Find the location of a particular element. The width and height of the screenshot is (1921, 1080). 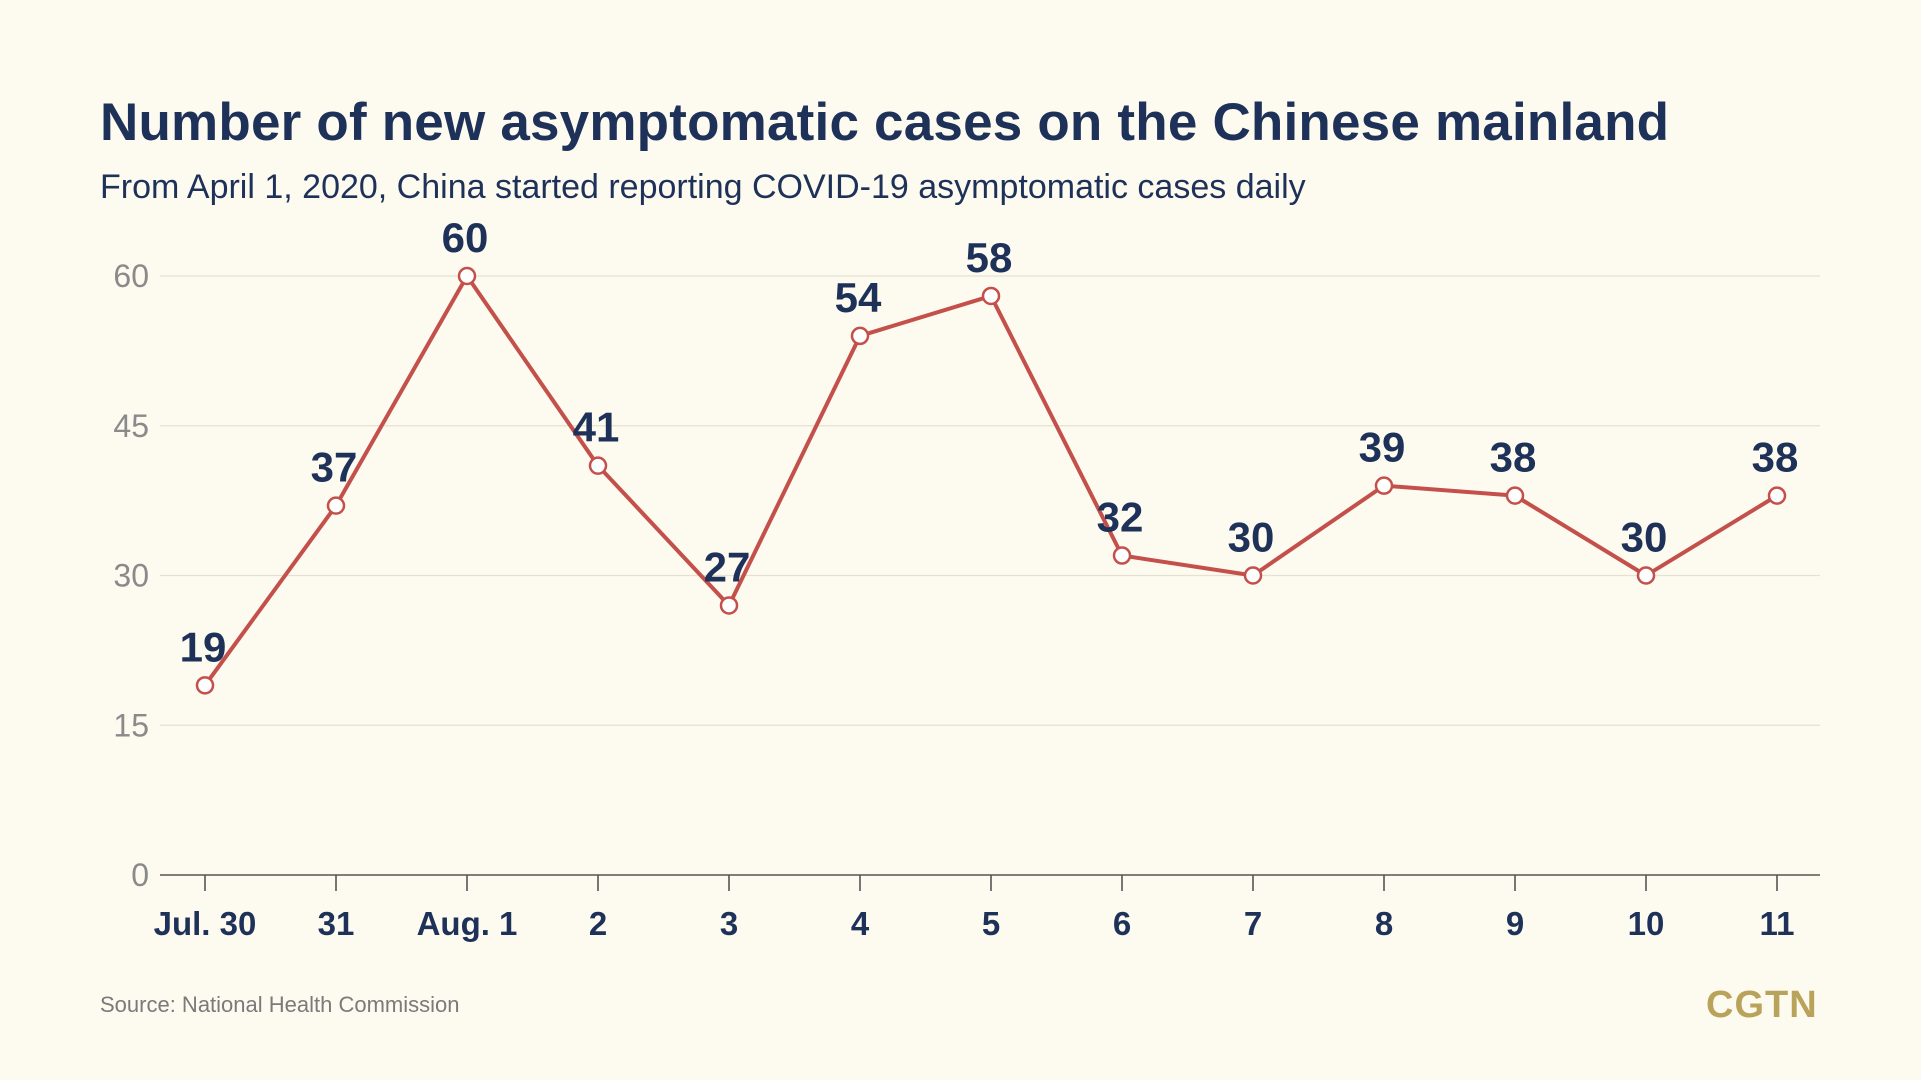

source-note: Source: National Health Commission is located at coordinates (280, 1004).